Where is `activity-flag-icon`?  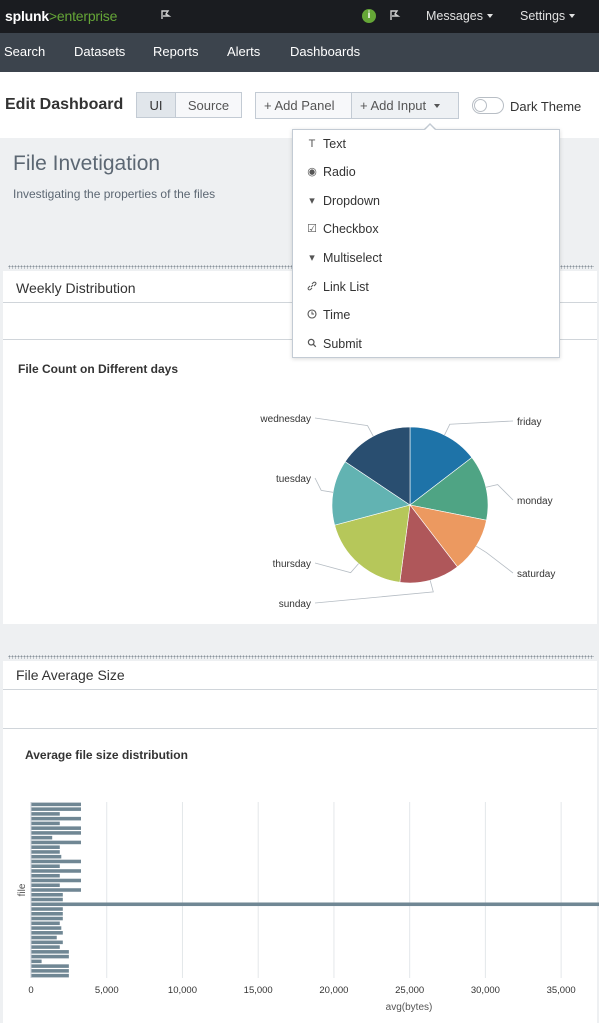 activity-flag-icon is located at coordinates (395, 16).